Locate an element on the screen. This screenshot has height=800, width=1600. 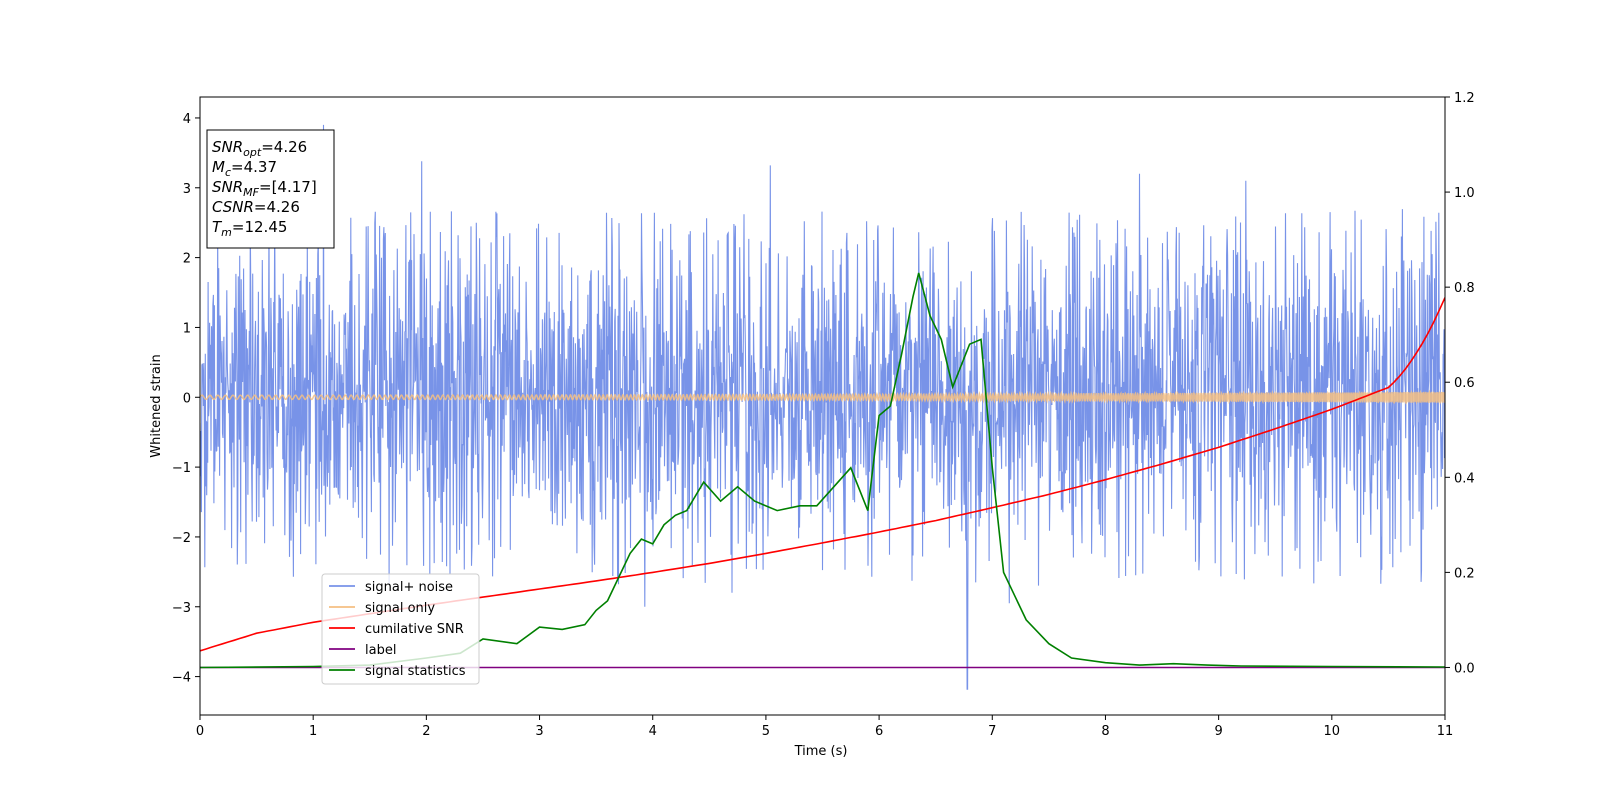
x-tick-label: 11 is located at coordinates (1445, 731).